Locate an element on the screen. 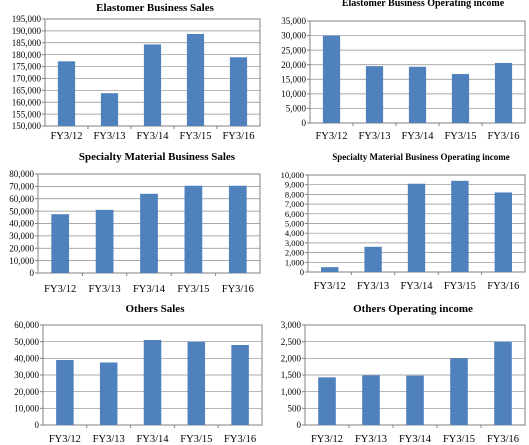  y-tick-label: 160,000 is located at coordinates (27, 102).